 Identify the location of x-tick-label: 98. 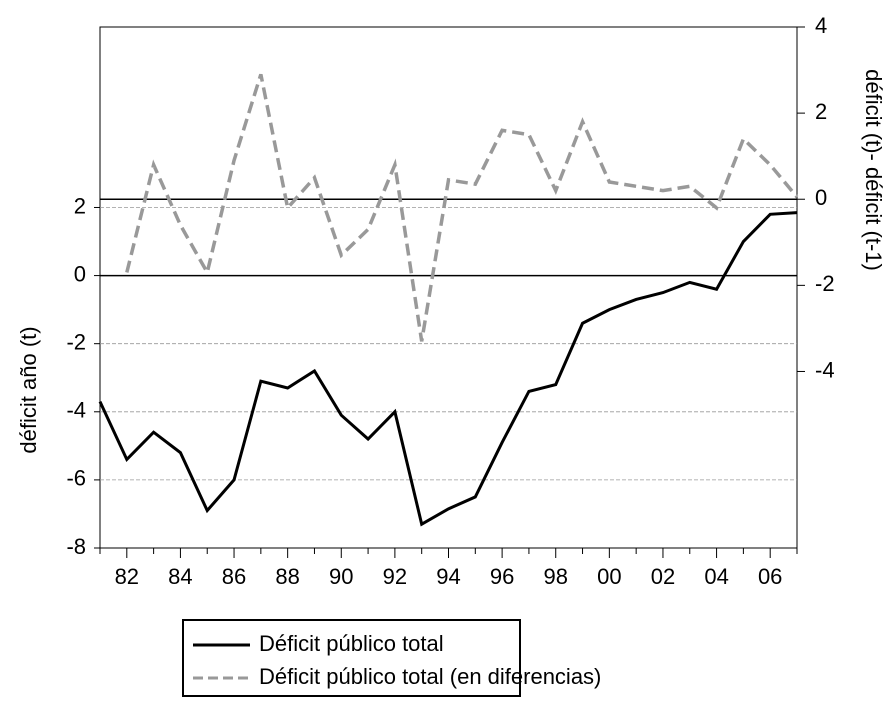
(555, 576).